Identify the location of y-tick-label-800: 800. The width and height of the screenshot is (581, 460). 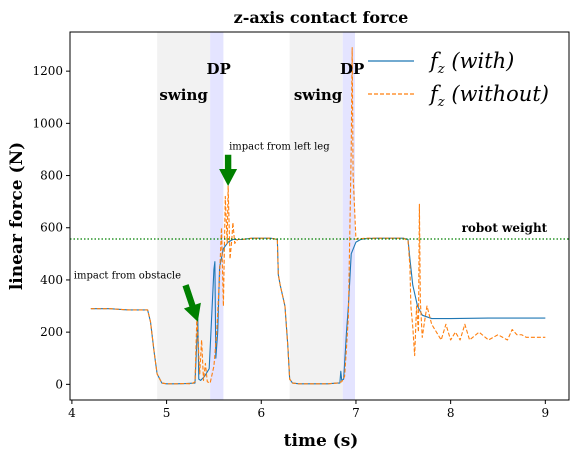
(51, 176).